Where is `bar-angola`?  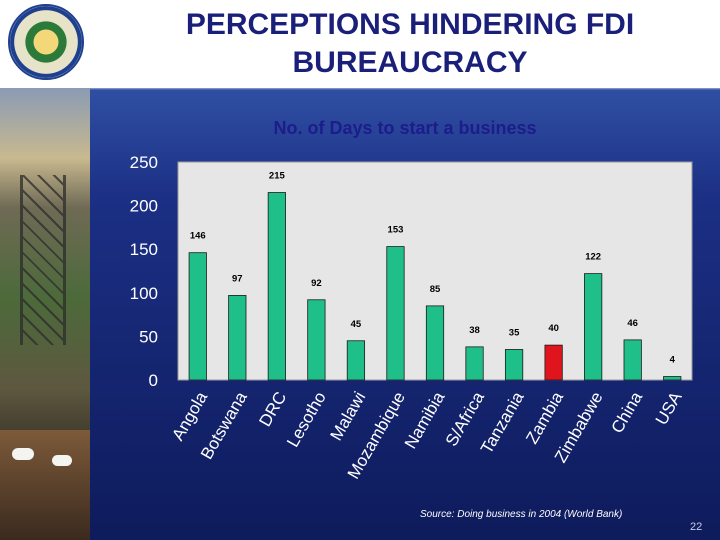
bar-angola is located at coordinates (197, 316).